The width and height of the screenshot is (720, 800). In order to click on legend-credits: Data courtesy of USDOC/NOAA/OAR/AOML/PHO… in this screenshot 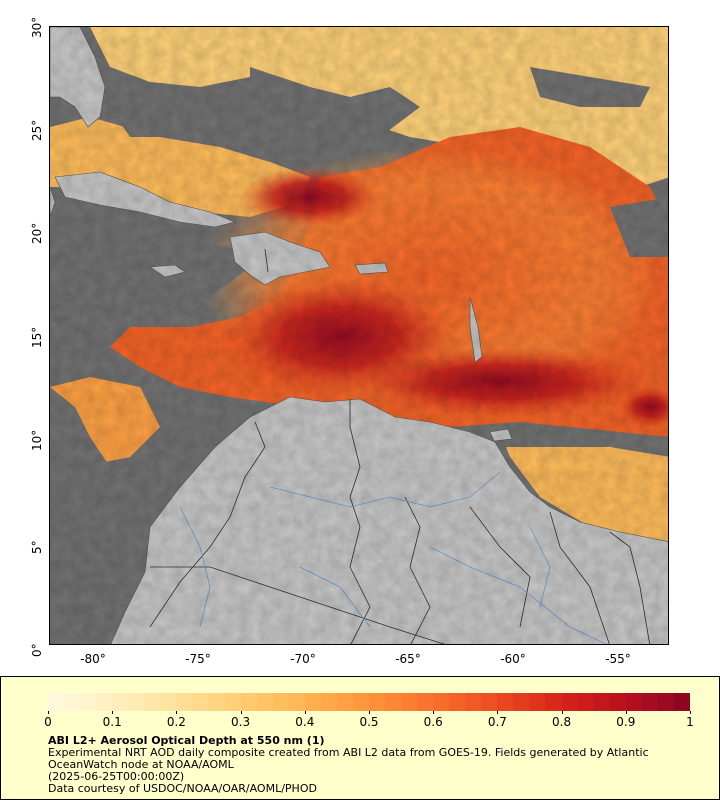, I will do `click(182, 788)`.